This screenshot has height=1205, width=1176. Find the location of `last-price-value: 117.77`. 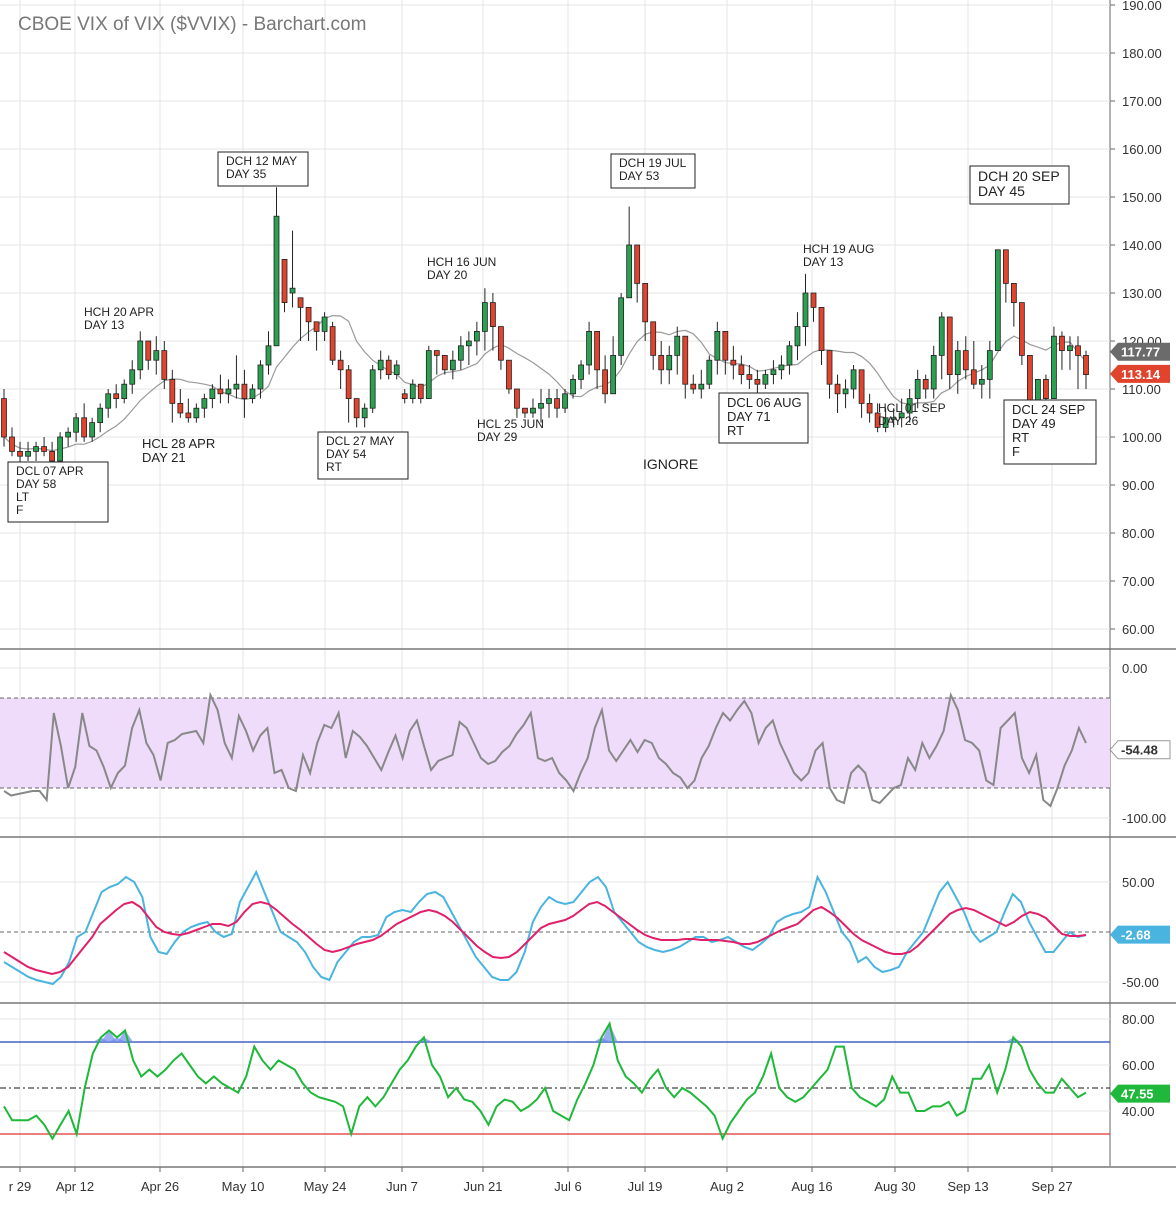

last-price-value: 117.77 is located at coordinates (1140, 352).